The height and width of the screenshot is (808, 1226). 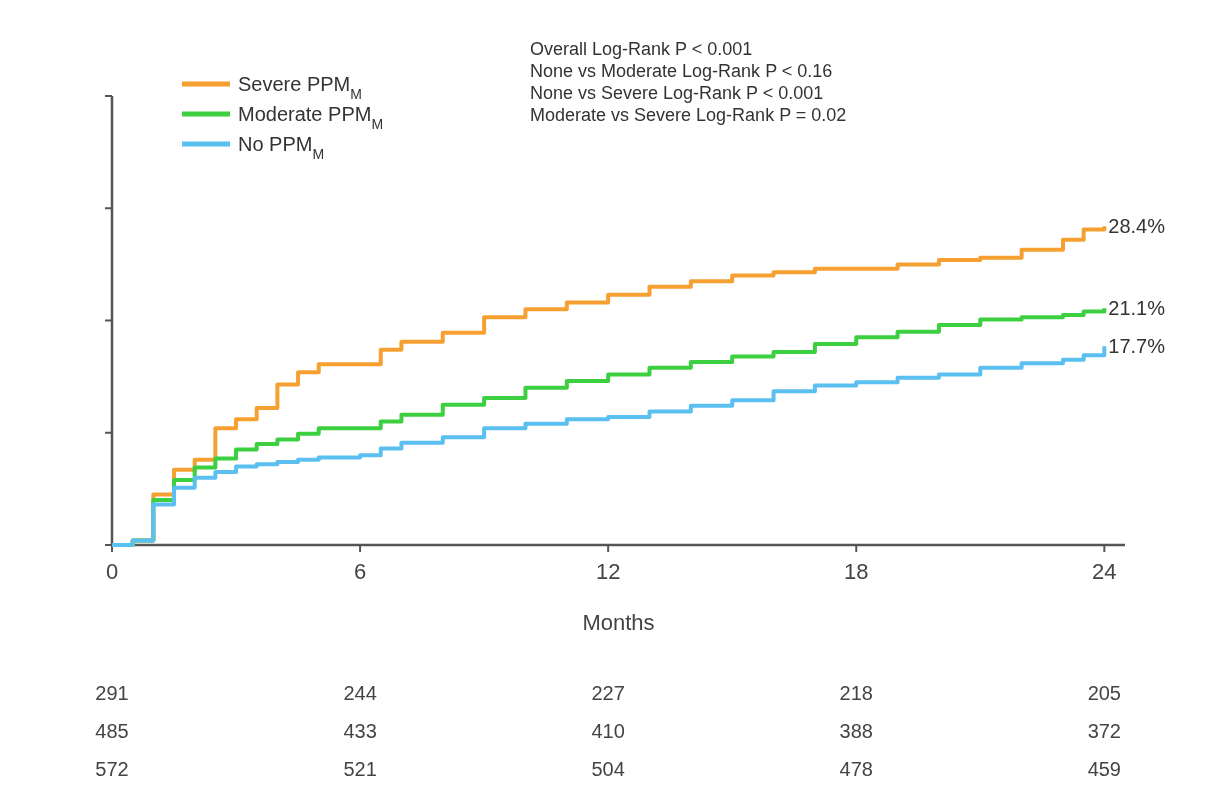 What do you see at coordinates (1104, 731) in the screenshot?
I see `text: 372` at bounding box center [1104, 731].